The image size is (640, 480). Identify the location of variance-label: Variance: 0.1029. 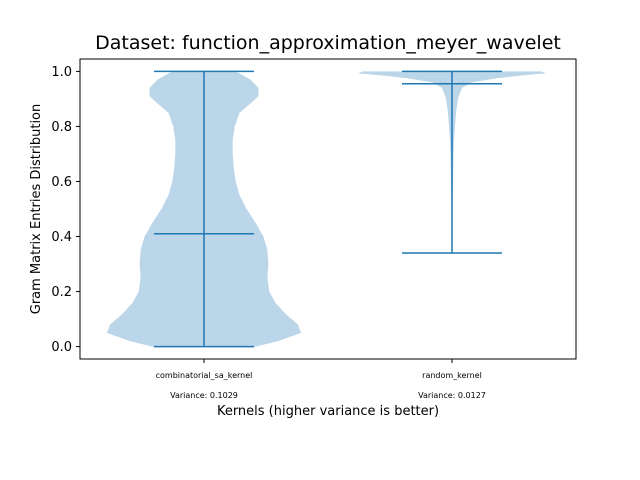
(204, 395).